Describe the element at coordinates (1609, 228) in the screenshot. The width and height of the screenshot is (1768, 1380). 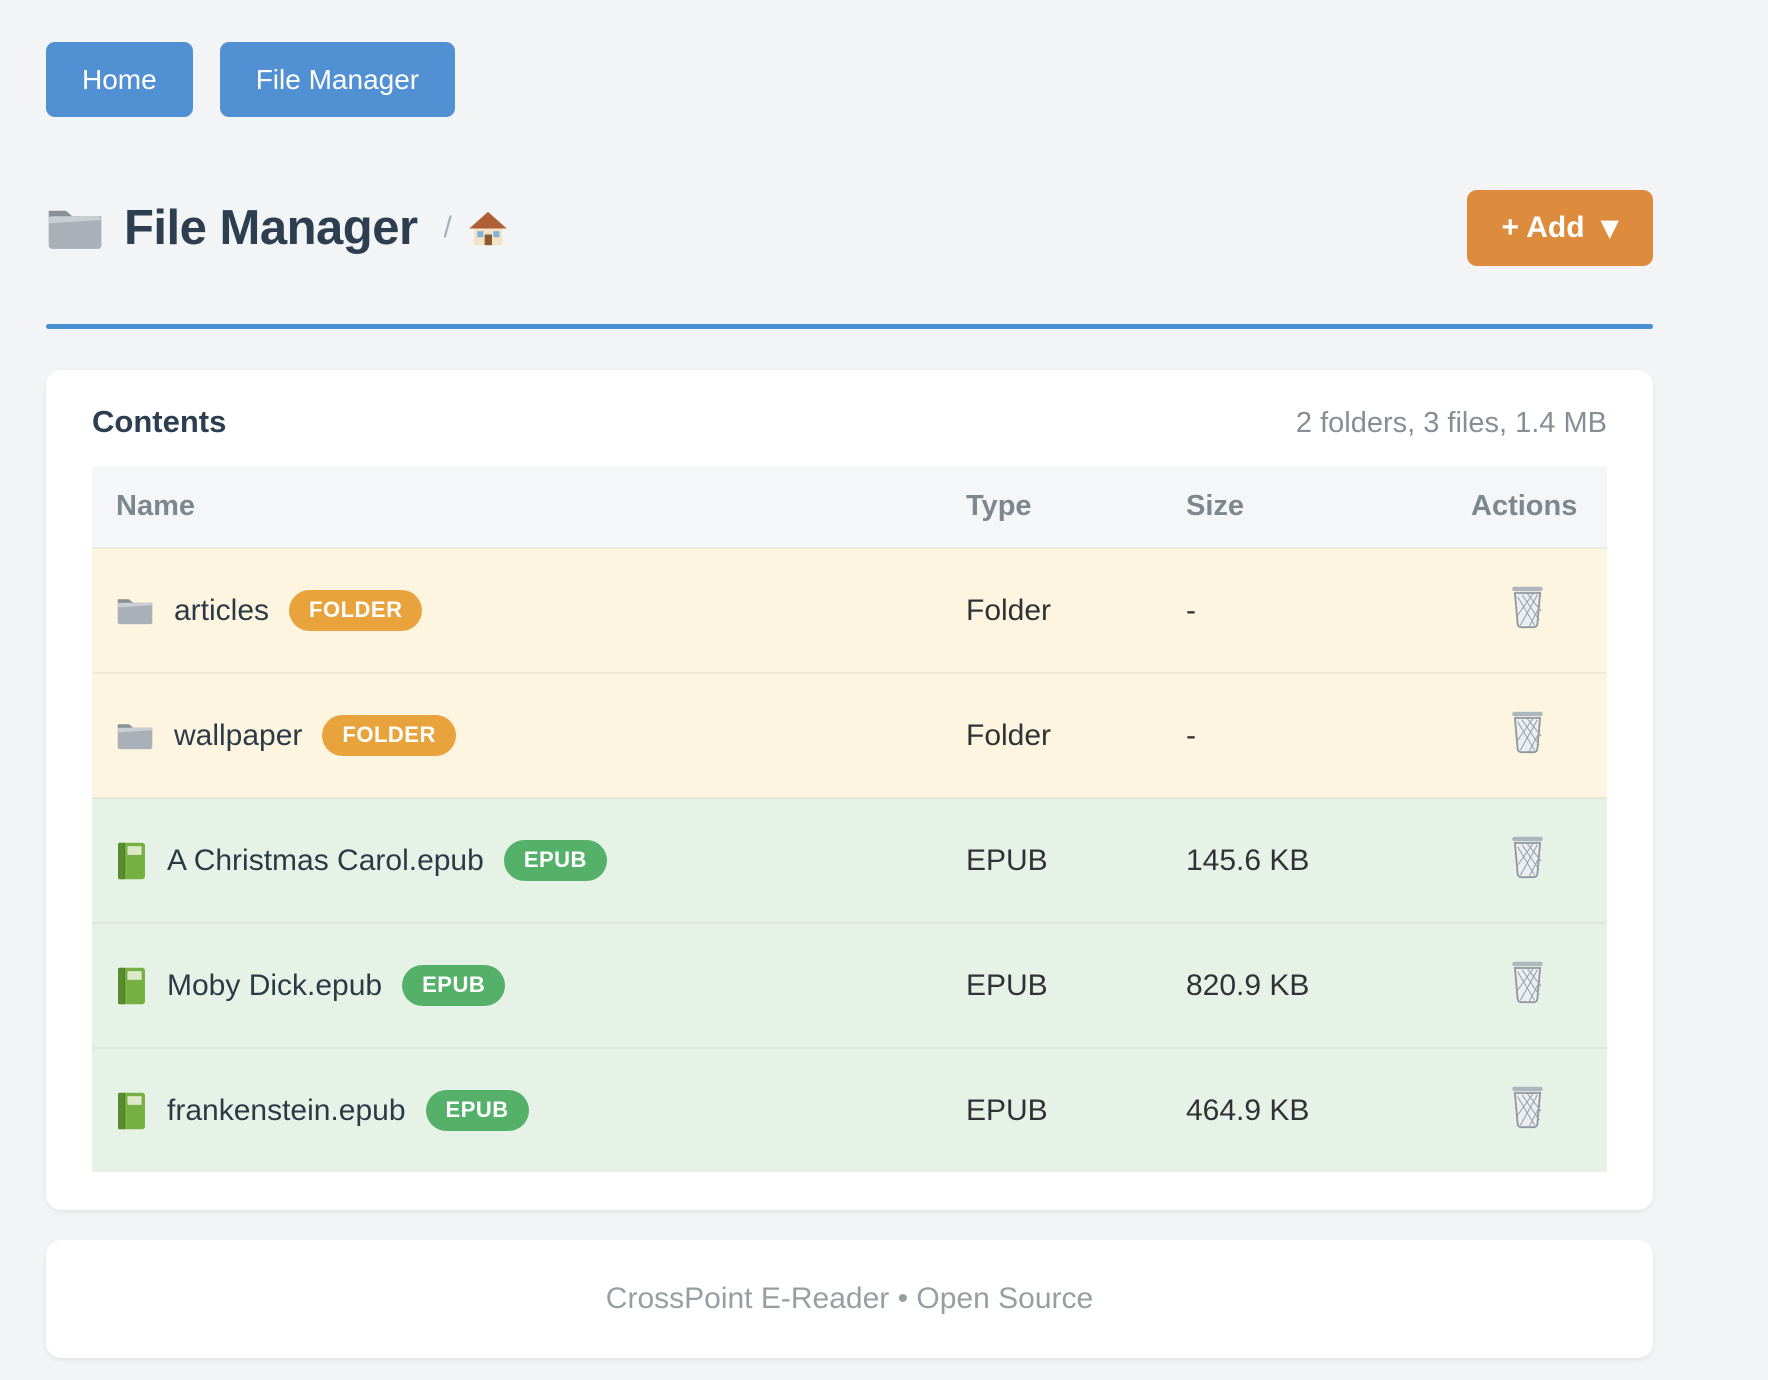
I see `chevron-down-icon: ▼` at that location.